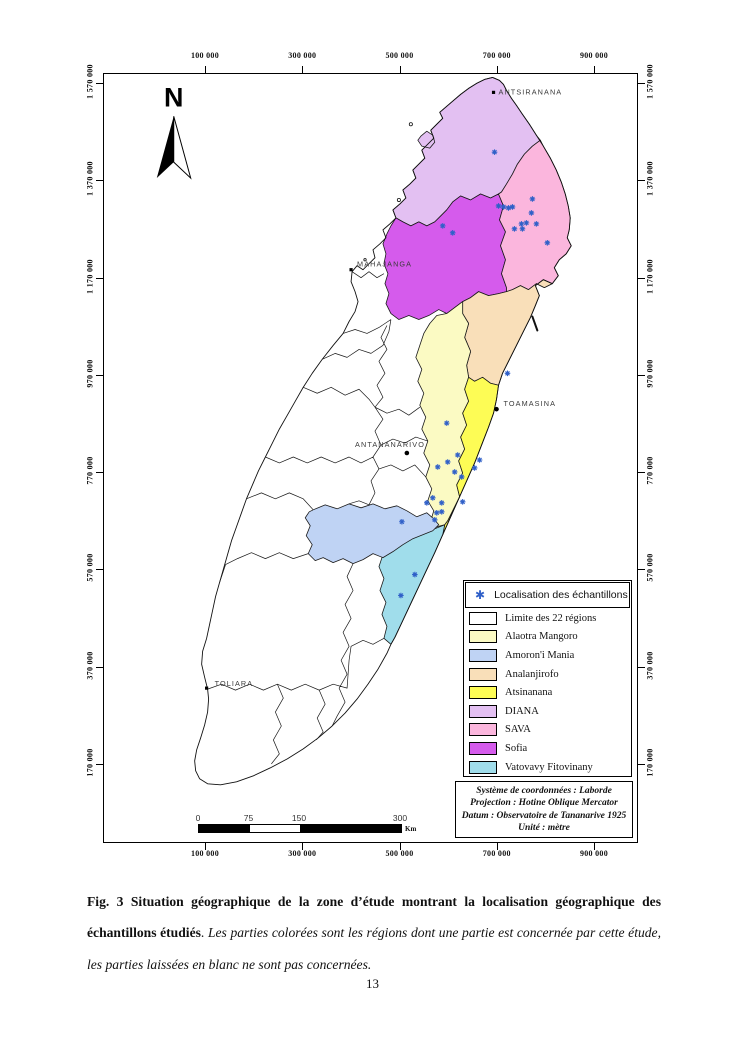 The height and width of the screenshot is (1053, 745). What do you see at coordinates (547, 730) in the screenshot?
I see `legend-item: SAVA` at bounding box center [547, 730].